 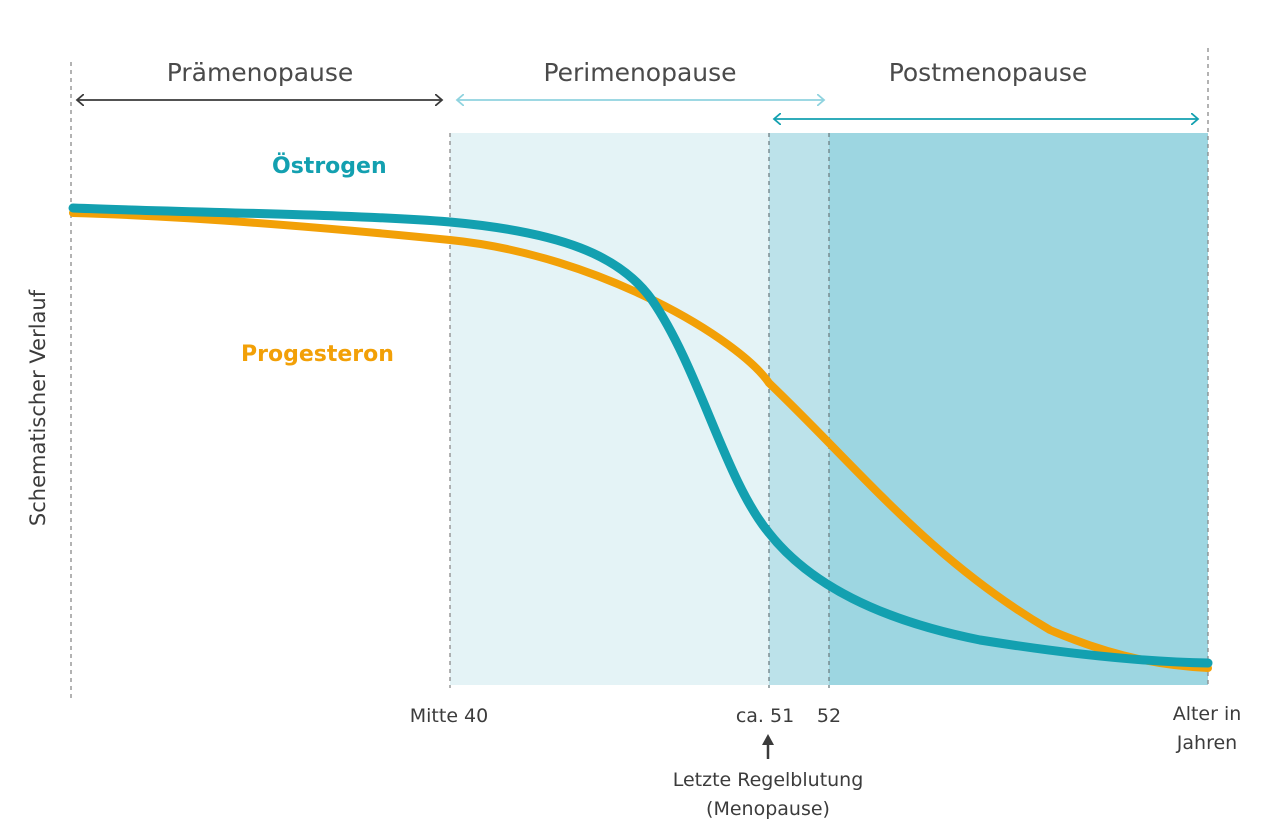 What do you see at coordinates (639, 72) in the screenshot?
I see `phase-title-peri: Perimenopause` at bounding box center [639, 72].